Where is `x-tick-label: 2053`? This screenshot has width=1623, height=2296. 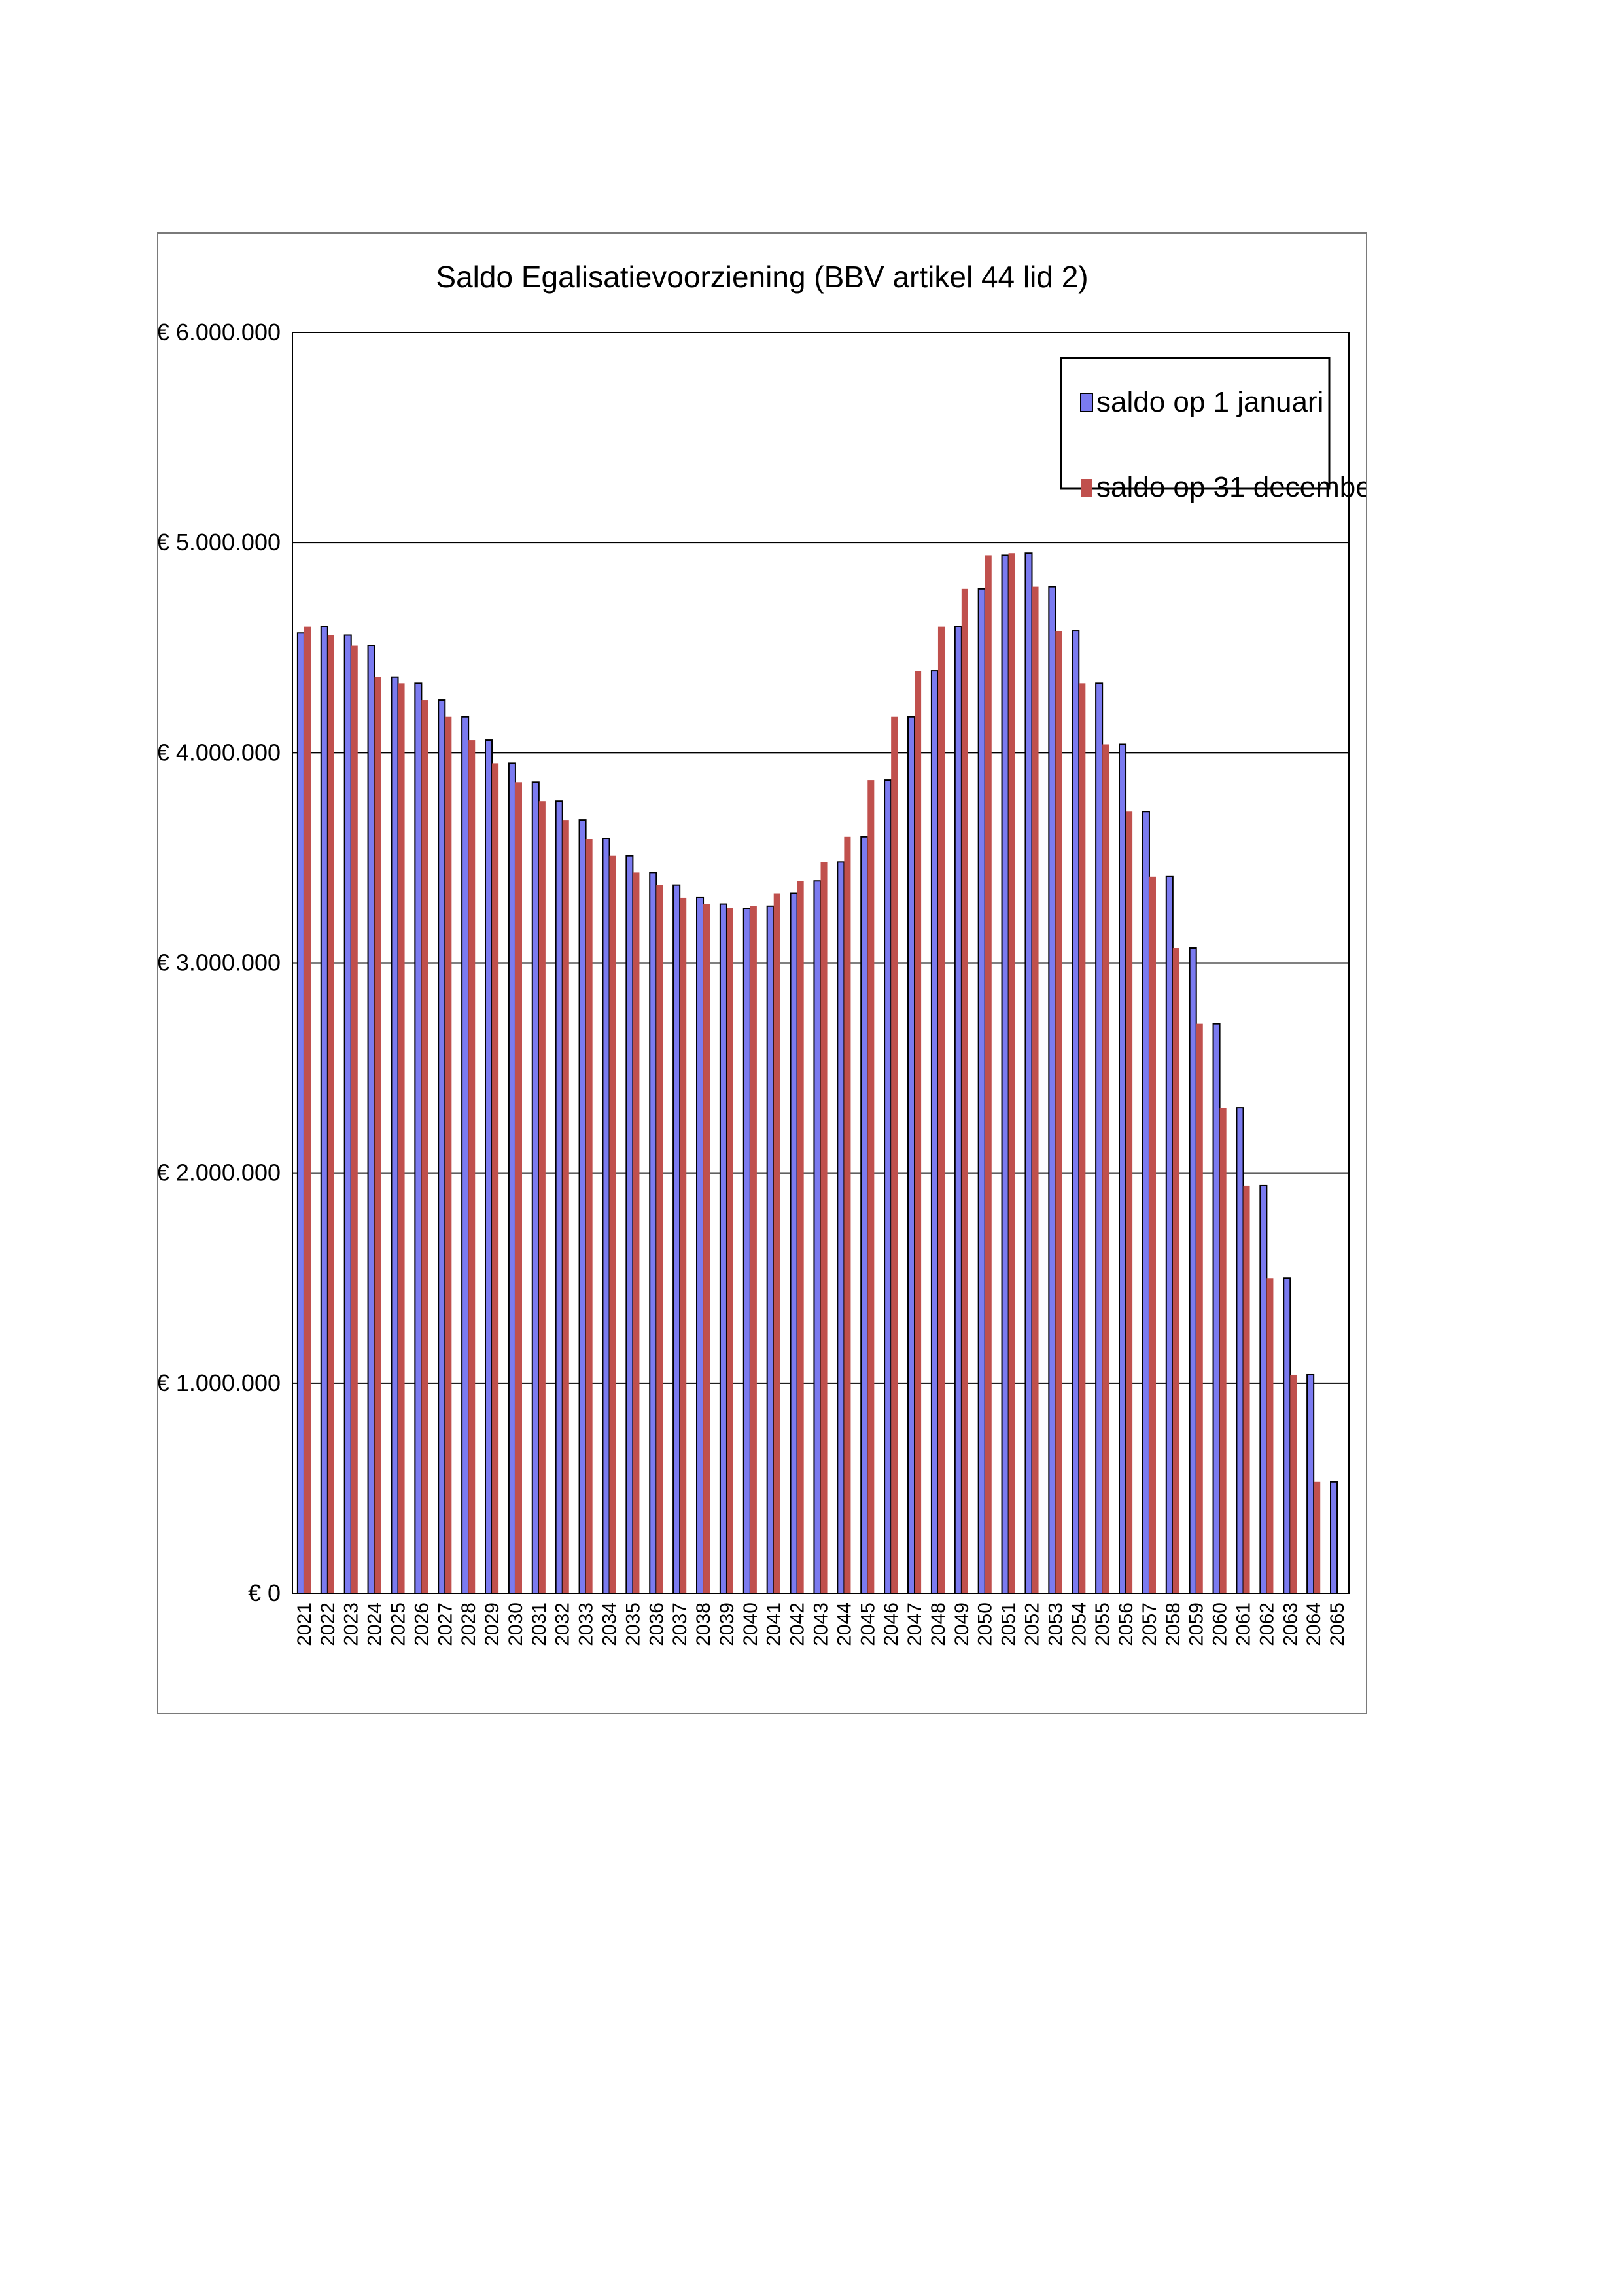 x-tick-label: 2053 is located at coordinates (1055, 1624).